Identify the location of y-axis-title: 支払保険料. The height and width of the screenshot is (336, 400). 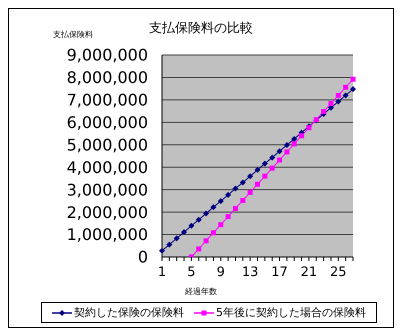
(73, 34).